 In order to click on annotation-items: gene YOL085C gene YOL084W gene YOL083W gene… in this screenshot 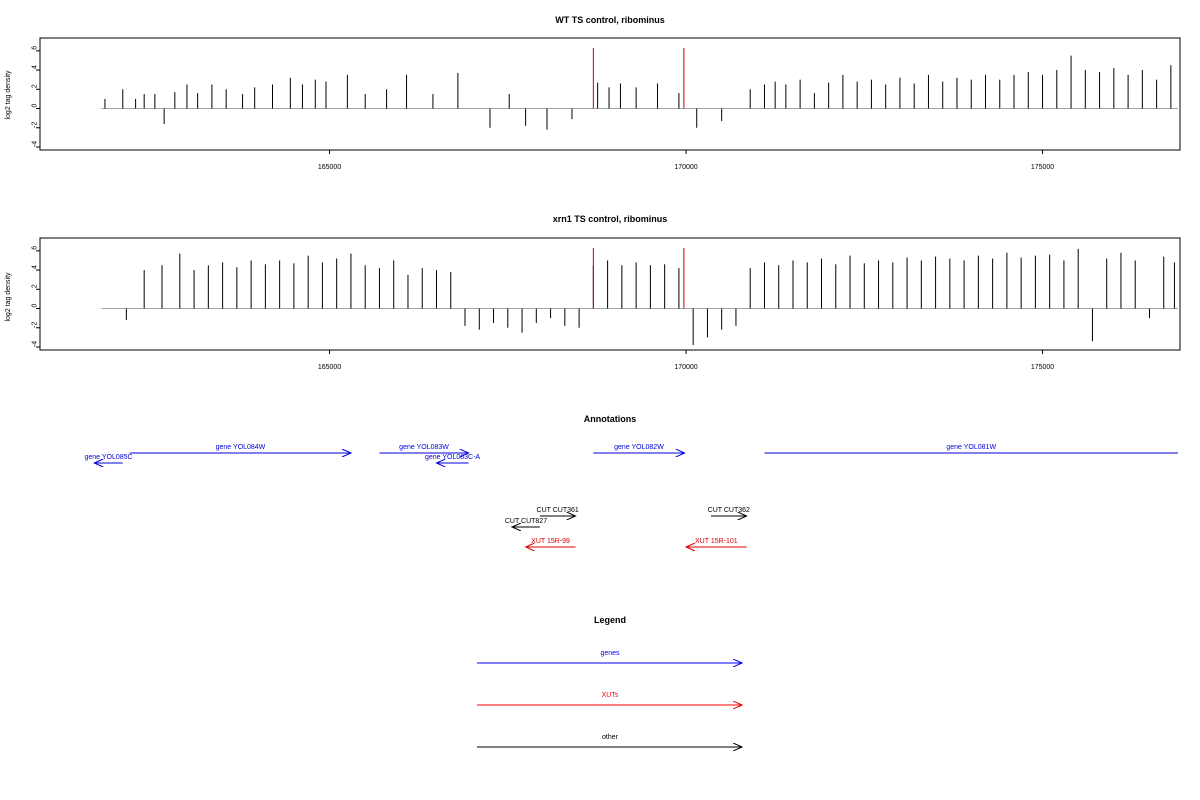, I will do `click(631, 495)`.